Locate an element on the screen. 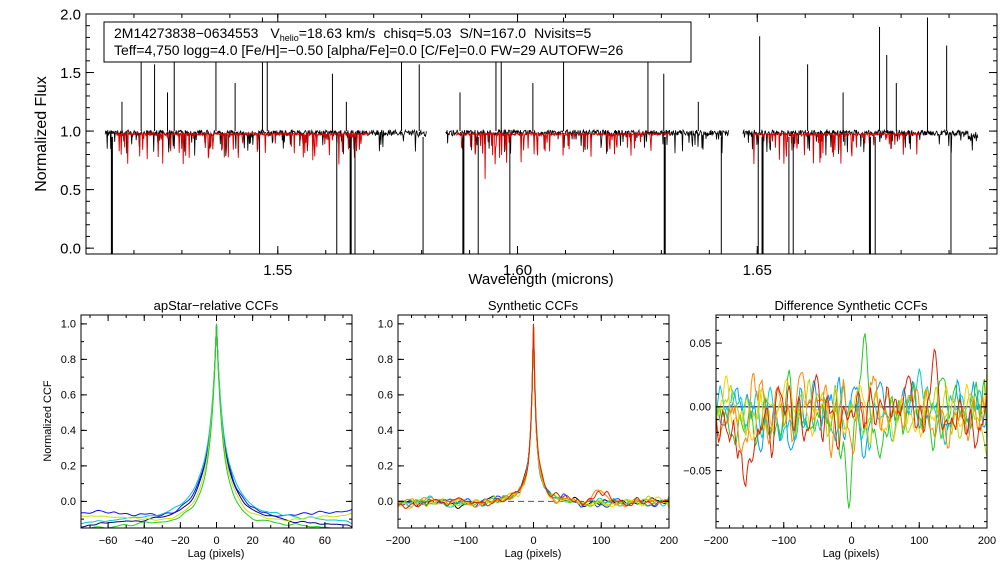 The image size is (1008, 576). x-tick-label: −60 is located at coordinates (108, 541).